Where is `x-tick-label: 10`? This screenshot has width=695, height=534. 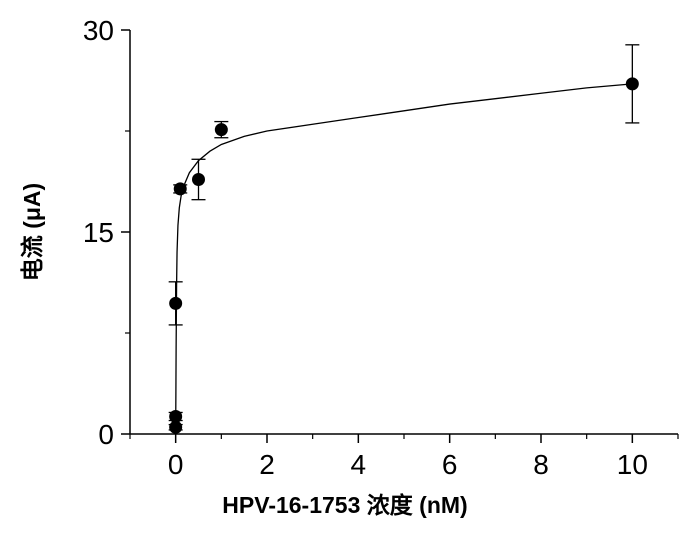
x-tick-label: 10 is located at coordinates (632, 464).